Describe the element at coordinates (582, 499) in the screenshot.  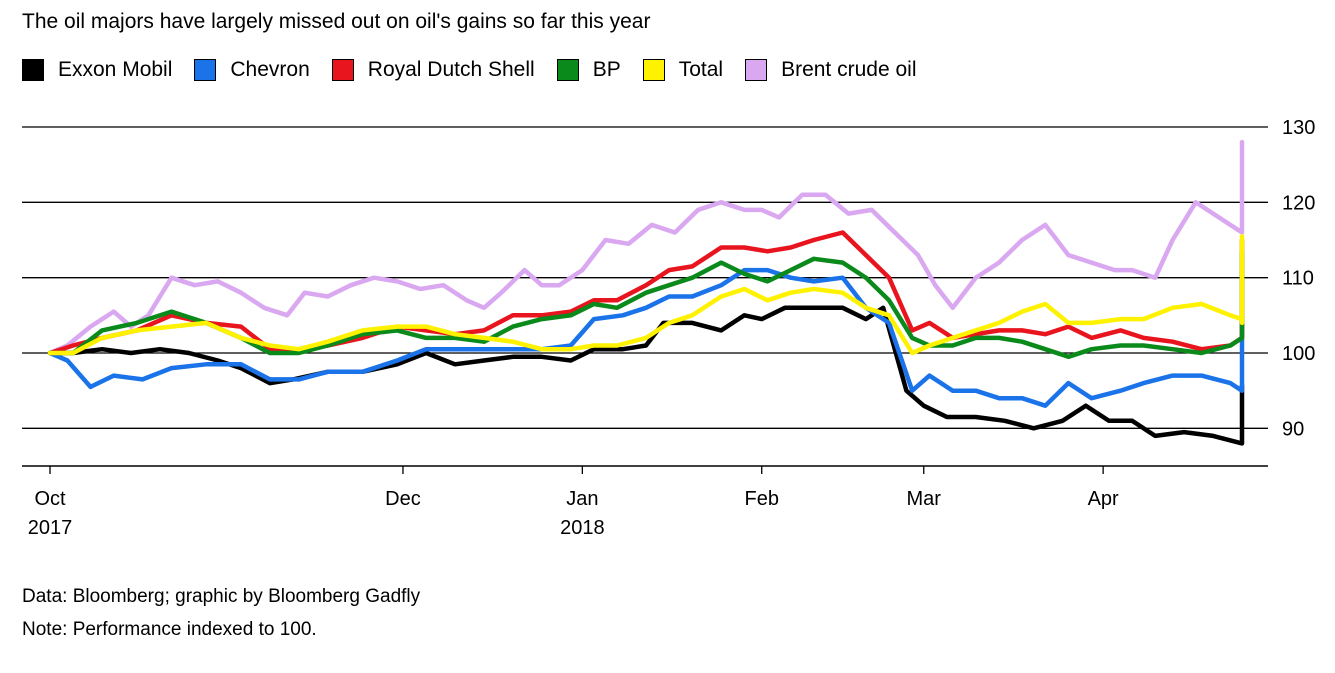
I see `x-tick-label: Jan` at that location.